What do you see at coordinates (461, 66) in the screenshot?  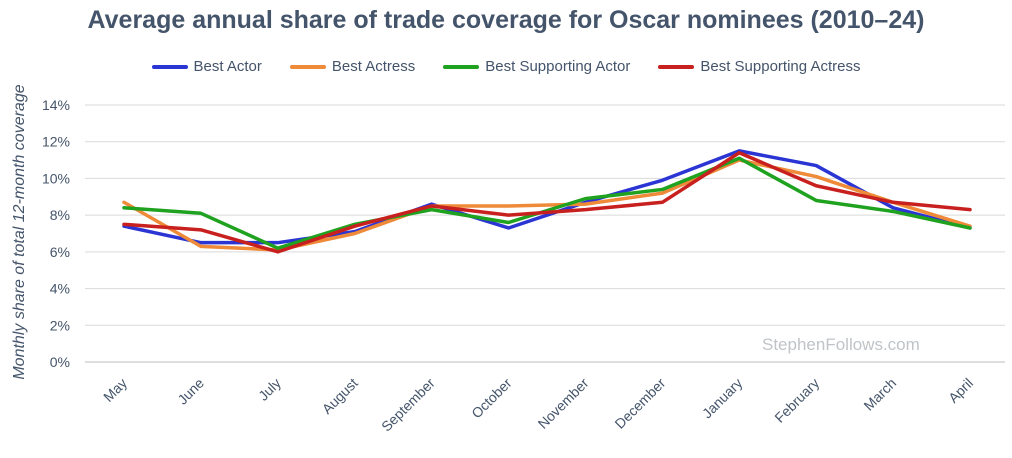 I see `legend-swatch-best-supporting-actor` at bounding box center [461, 66].